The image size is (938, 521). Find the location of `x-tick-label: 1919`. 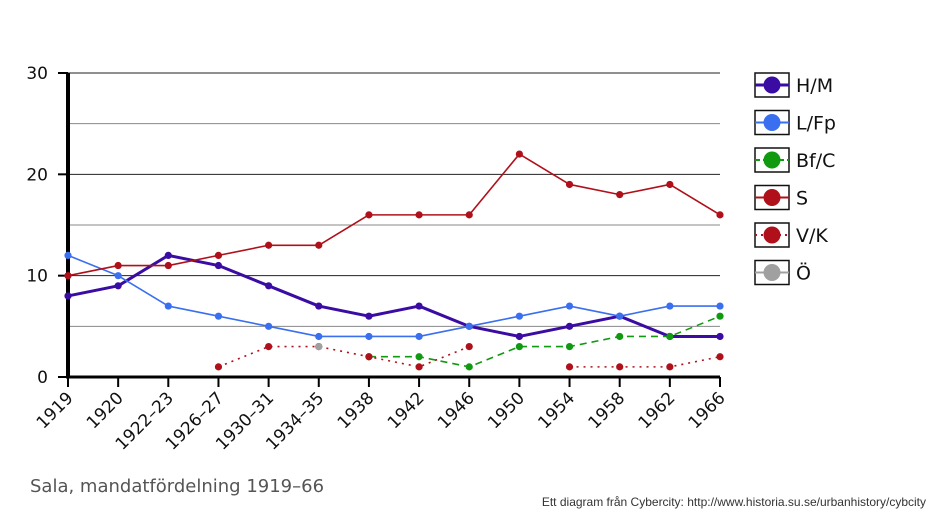

x-tick-label: 1919 is located at coordinates (55, 410).